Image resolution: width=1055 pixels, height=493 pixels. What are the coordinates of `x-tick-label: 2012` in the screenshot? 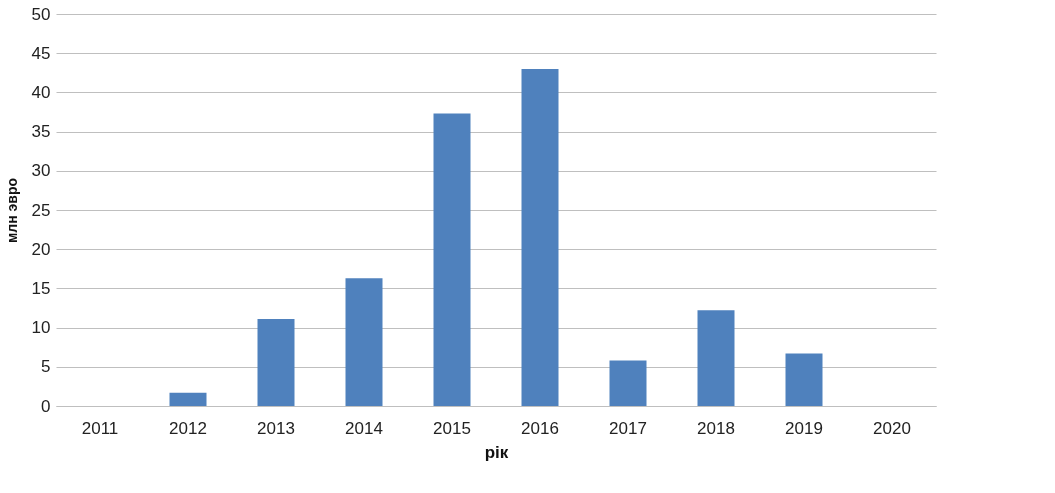 It's located at (188, 428).